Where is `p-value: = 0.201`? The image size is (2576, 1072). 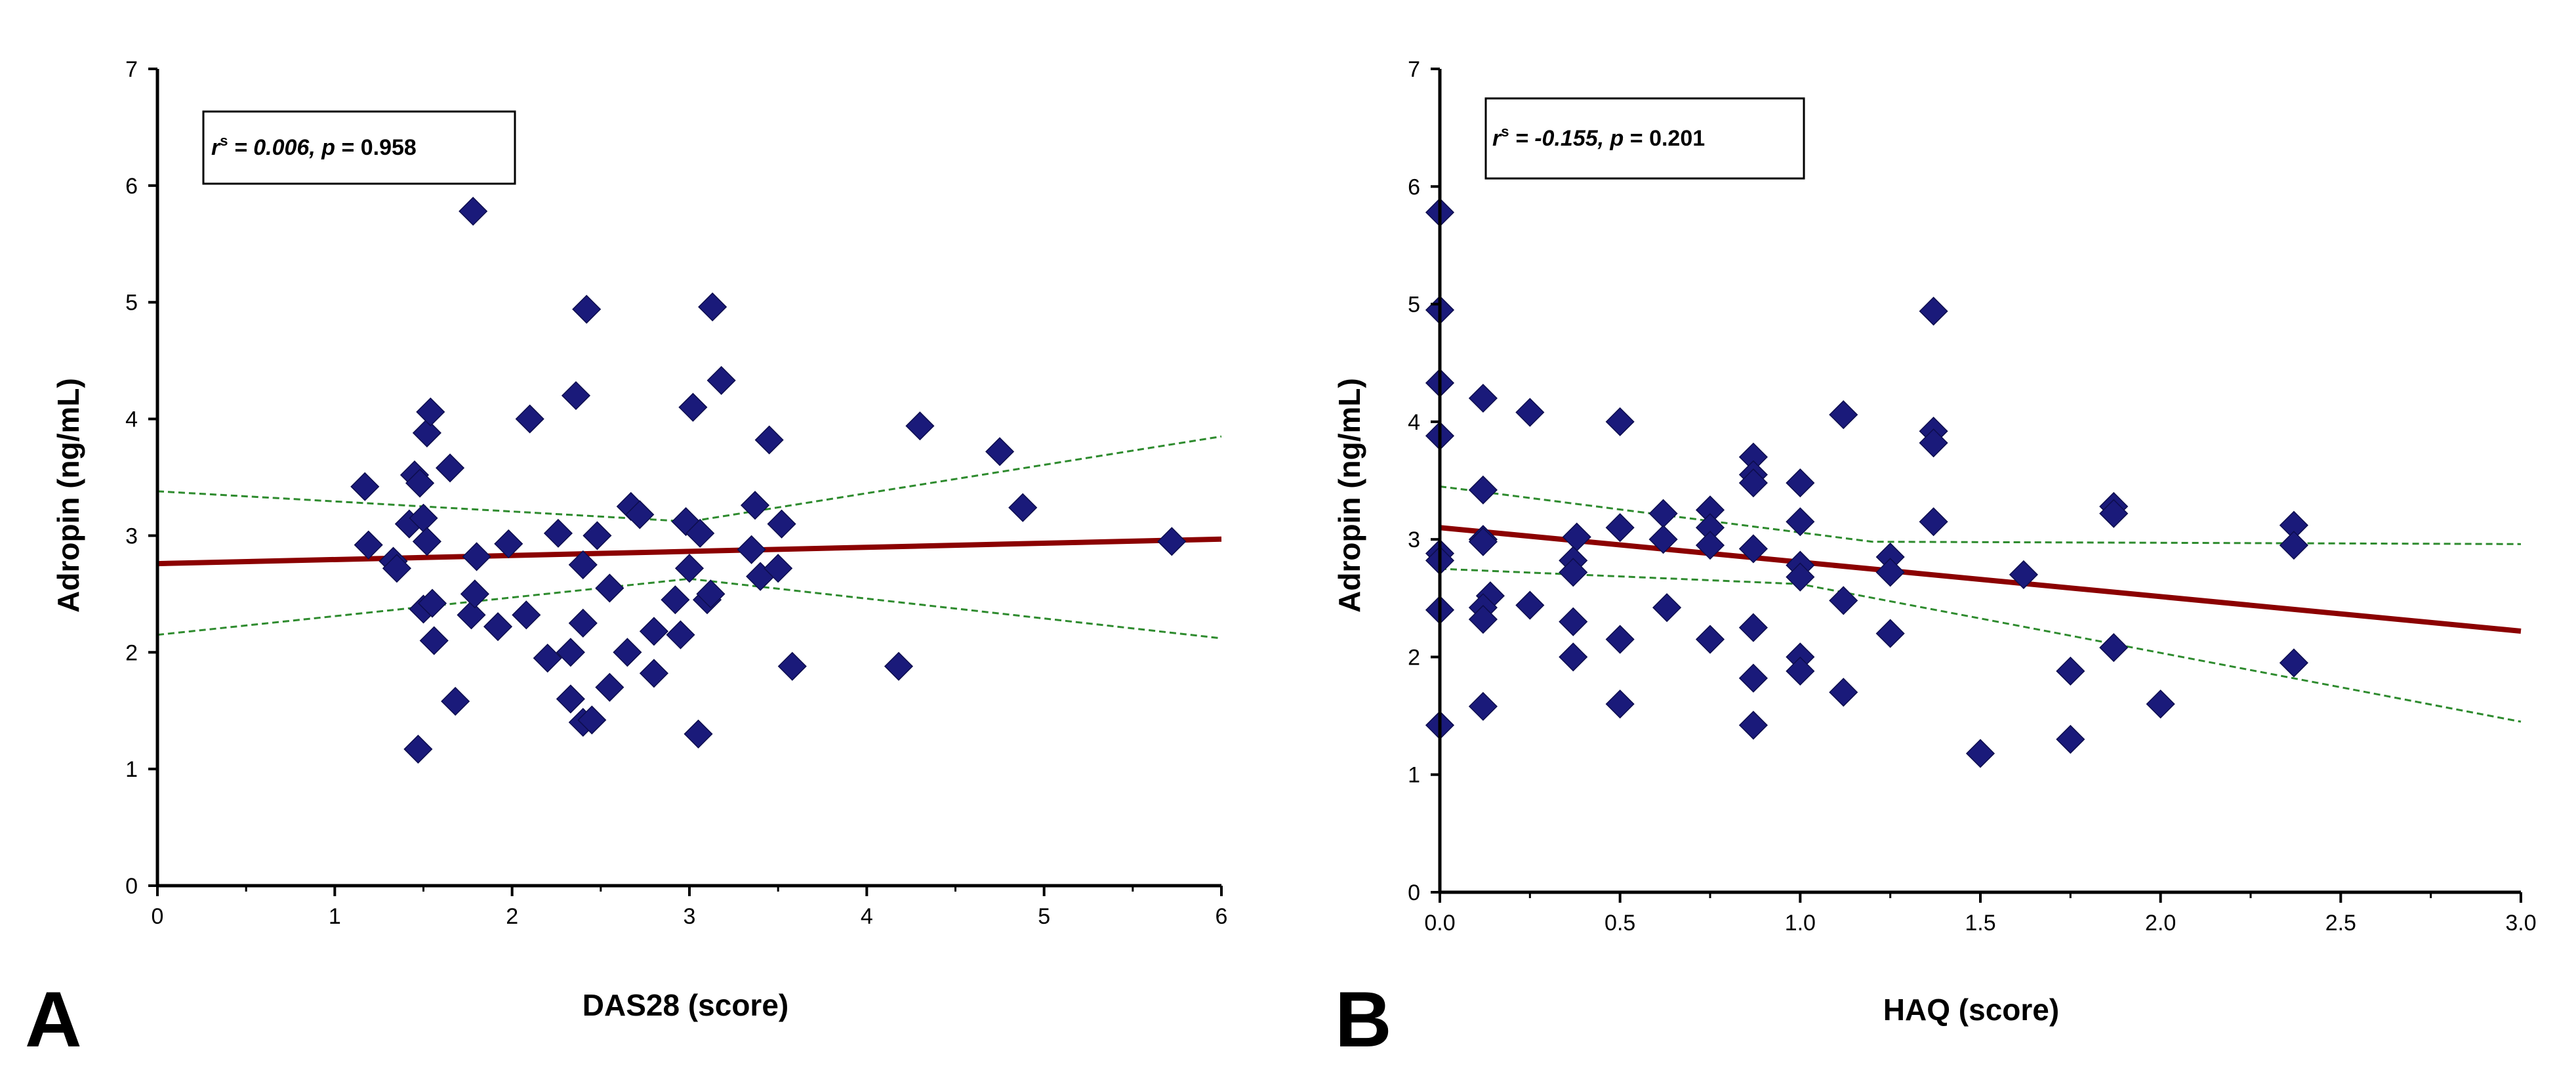
p-value: = 0.201 is located at coordinates (1664, 138).